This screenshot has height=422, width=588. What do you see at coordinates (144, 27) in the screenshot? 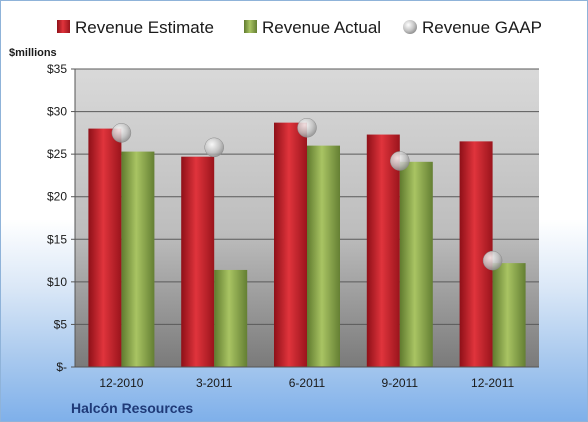
I see `legend-label-revenue-estimate: Revenue Estimate` at bounding box center [144, 27].